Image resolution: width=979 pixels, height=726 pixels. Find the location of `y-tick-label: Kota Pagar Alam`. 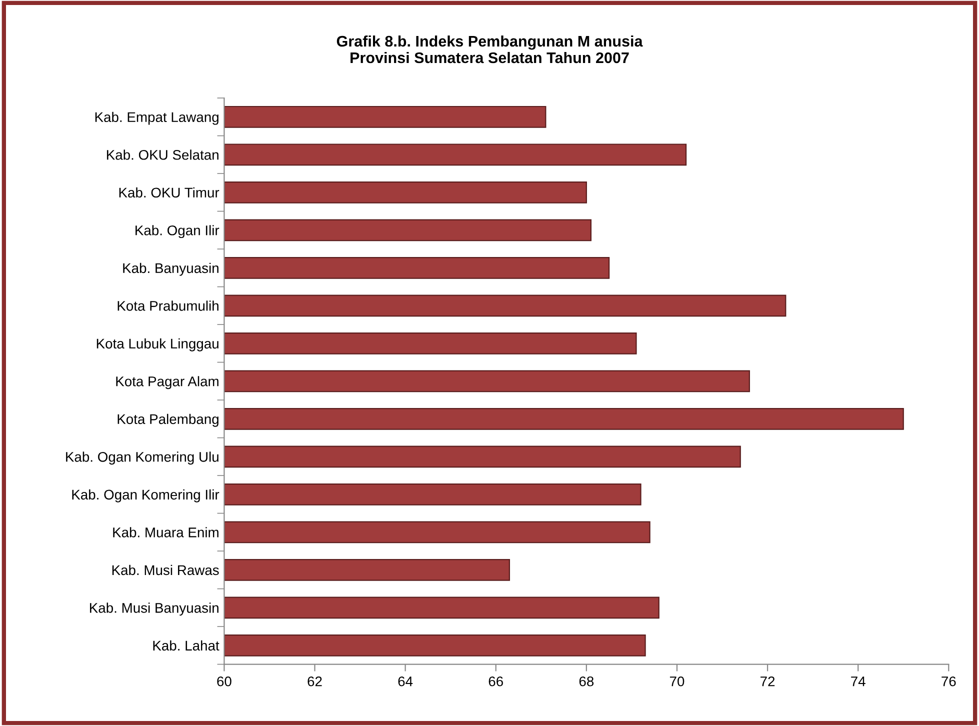

y-tick-label: Kota Pagar Alam is located at coordinates (167, 383).